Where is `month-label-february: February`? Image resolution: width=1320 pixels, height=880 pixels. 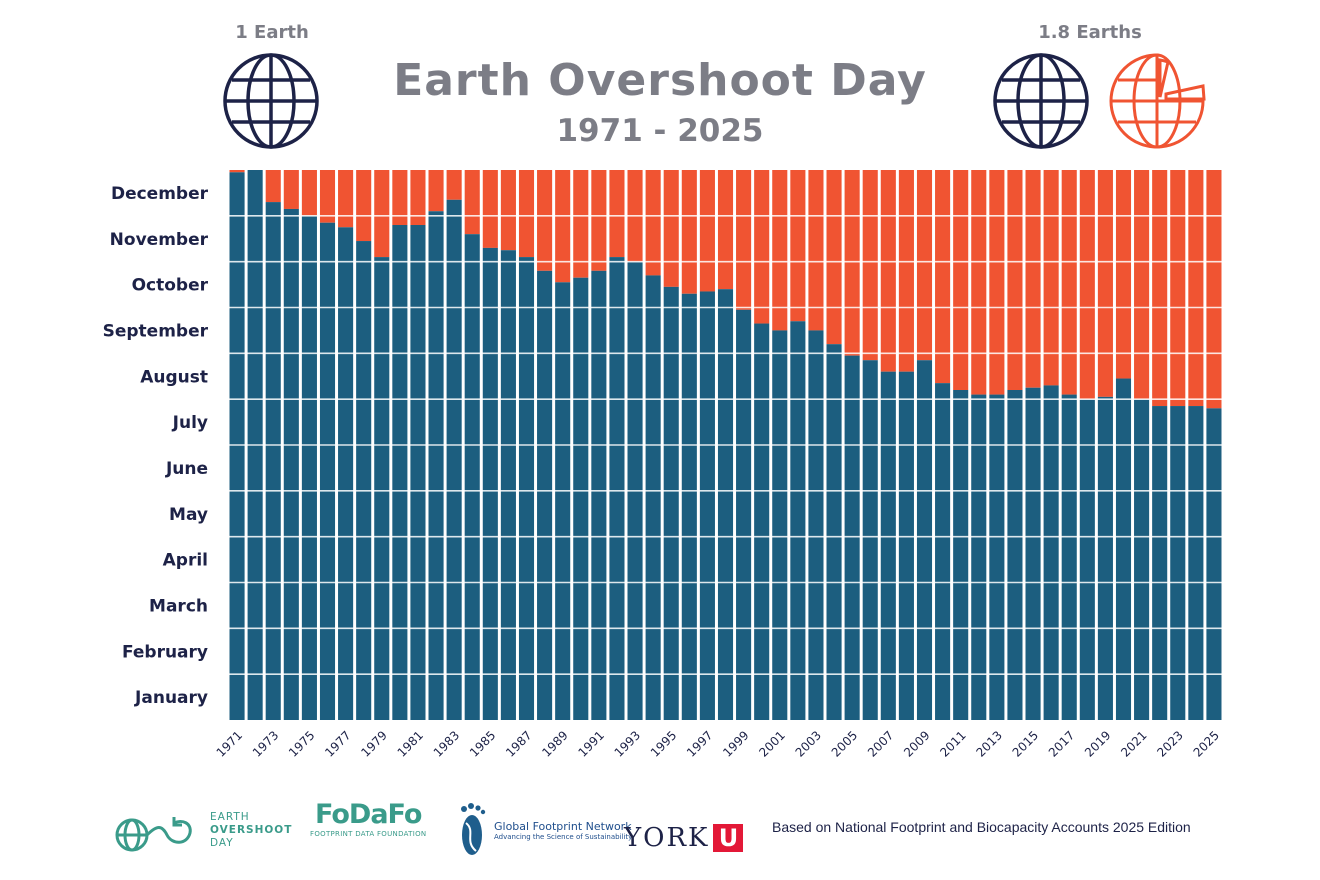
month-label-february: February is located at coordinates (165, 652).